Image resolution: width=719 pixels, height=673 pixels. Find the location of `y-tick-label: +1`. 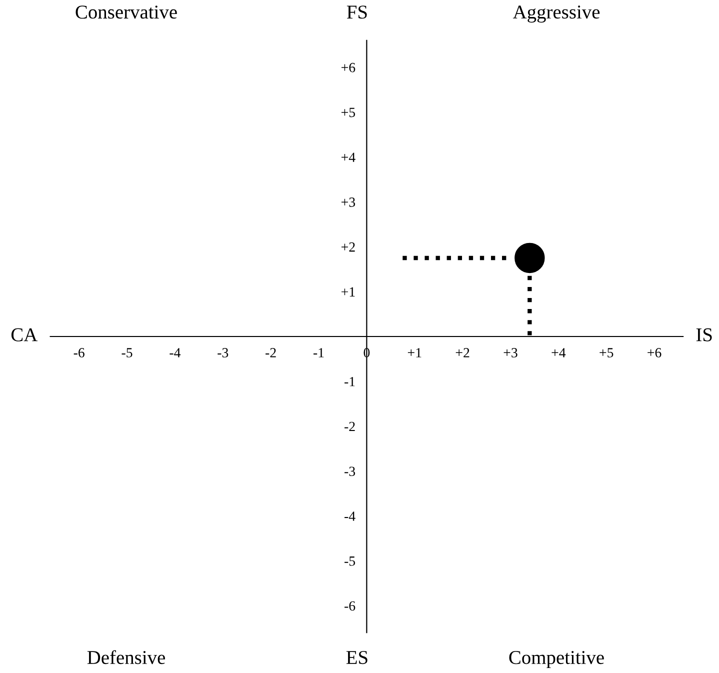

y-tick-label: +1 is located at coordinates (348, 291).